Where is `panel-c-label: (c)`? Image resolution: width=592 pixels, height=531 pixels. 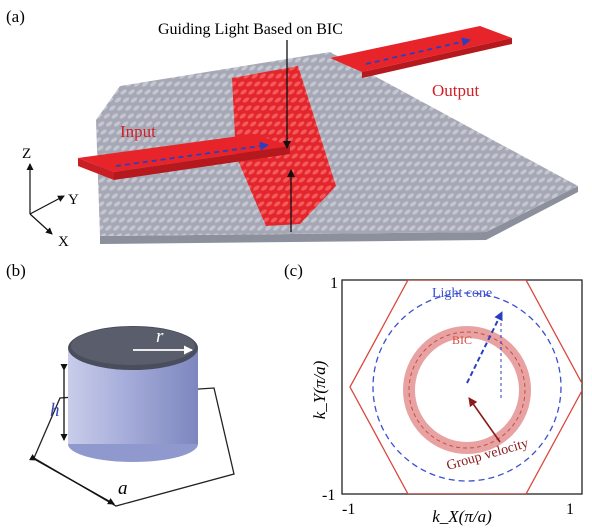
panel-c-label: (c) is located at coordinates (293, 270).